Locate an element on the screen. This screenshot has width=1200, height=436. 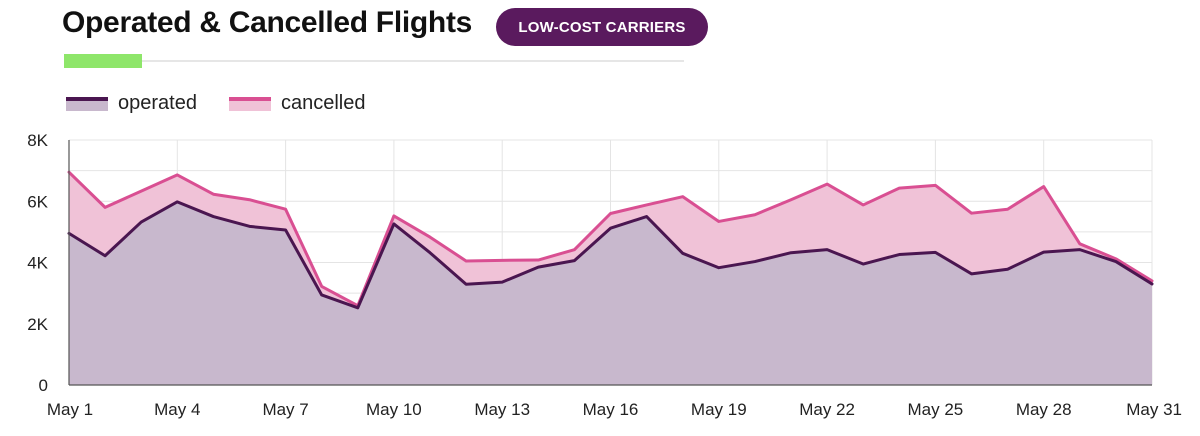
legend-swatch-cancelled is located at coordinates (249, 103).